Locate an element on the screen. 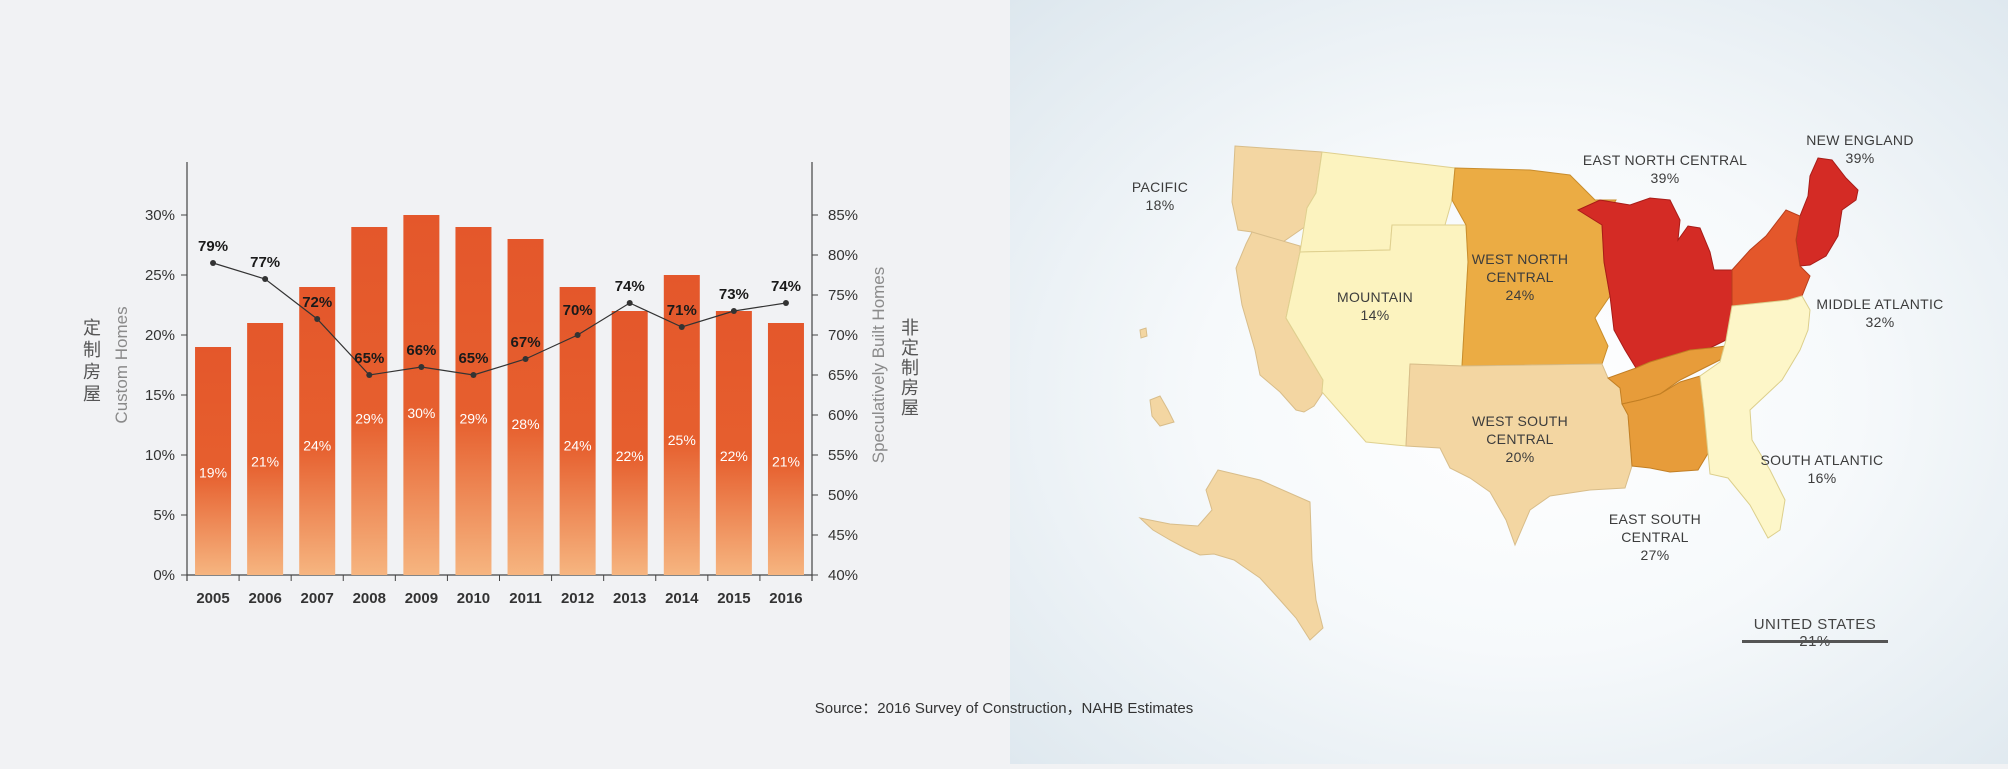 Image resolution: width=2008 pixels, height=769 pixels. right-tick-label: 75% is located at coordinates (843, 295).